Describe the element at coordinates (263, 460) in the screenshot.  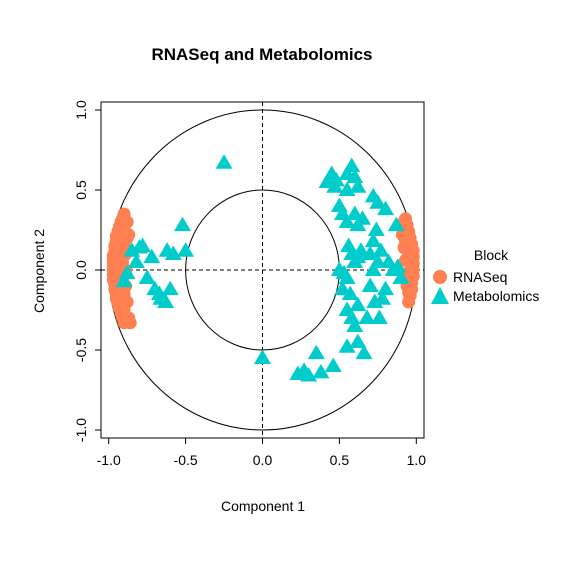
I see `x-tick-label: 0.0` at that location.